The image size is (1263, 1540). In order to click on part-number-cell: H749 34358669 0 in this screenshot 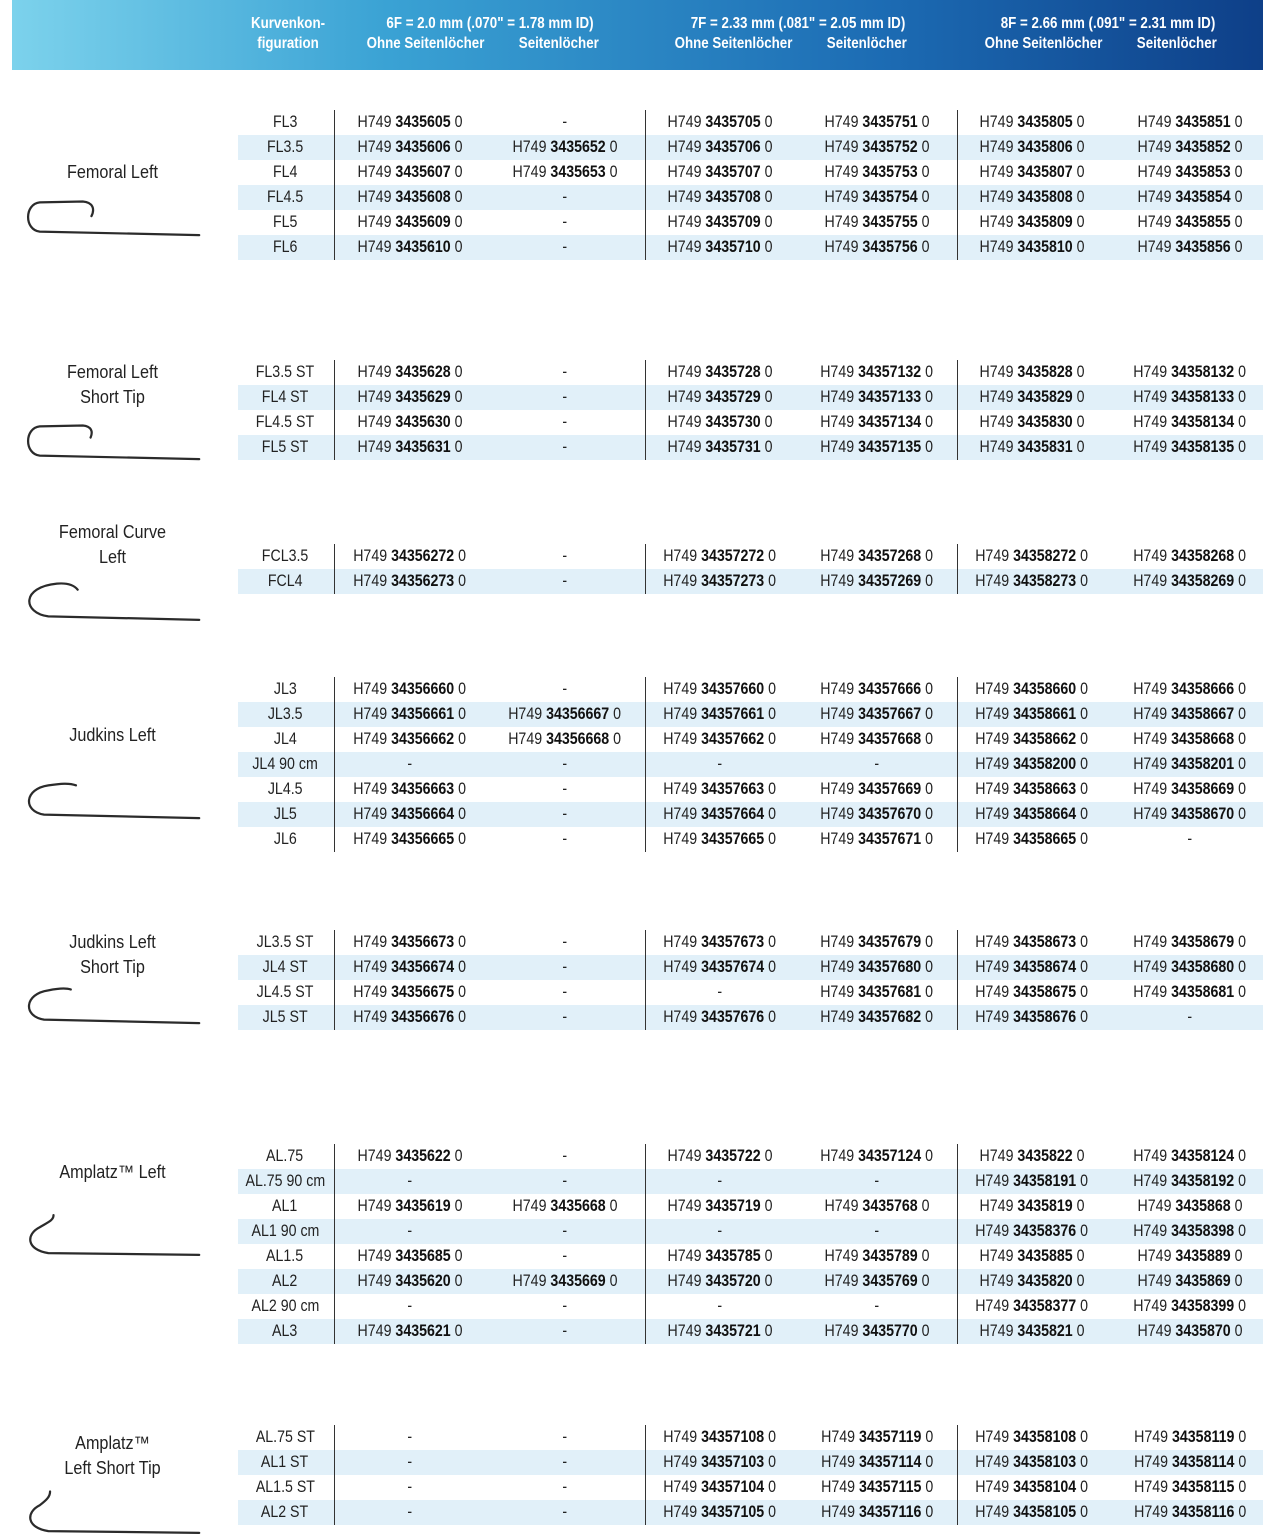, I will do `click(1188, 789)`.